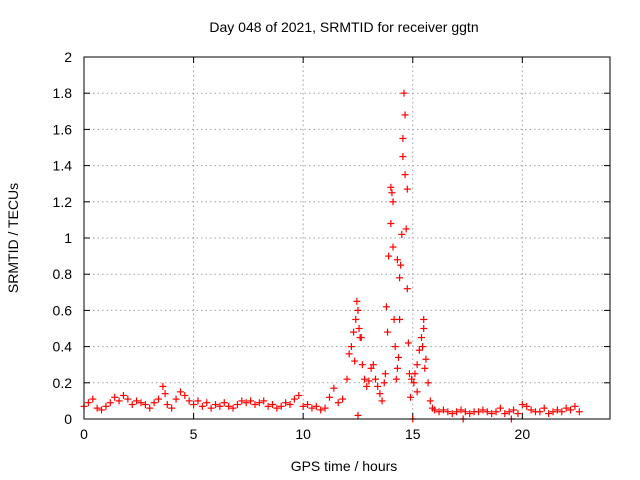 The width and height of the screenshot is (640, 480). I want to click on x-tick-label: 10, so click(303, 434).